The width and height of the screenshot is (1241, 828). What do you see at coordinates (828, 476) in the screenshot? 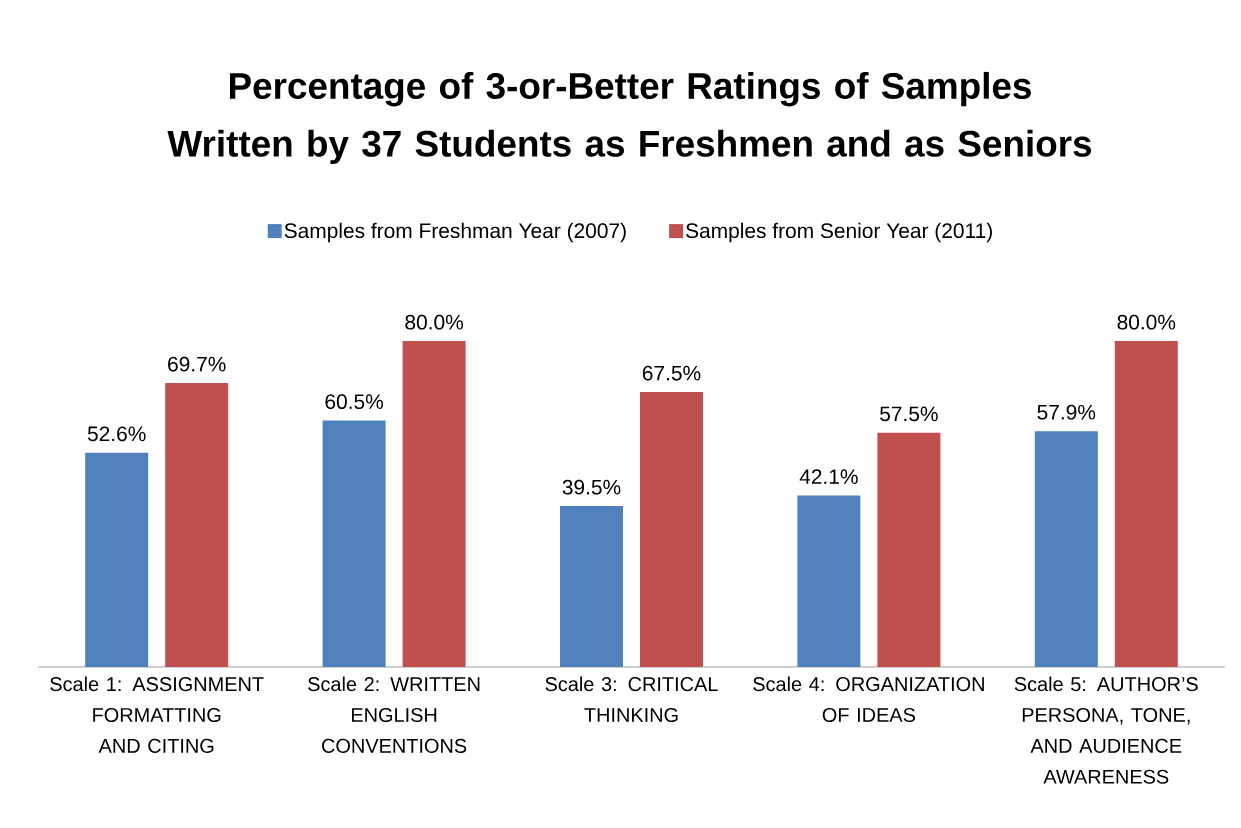
I see `data-label: 42.1%` at bounding box center [828, 476].